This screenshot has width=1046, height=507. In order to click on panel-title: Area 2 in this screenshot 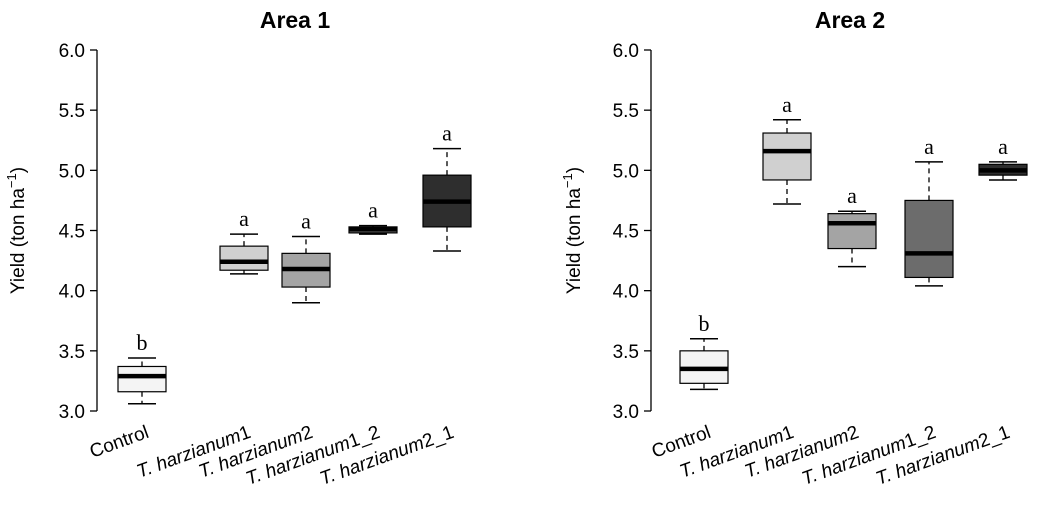, I will do `click(850, 20)`.